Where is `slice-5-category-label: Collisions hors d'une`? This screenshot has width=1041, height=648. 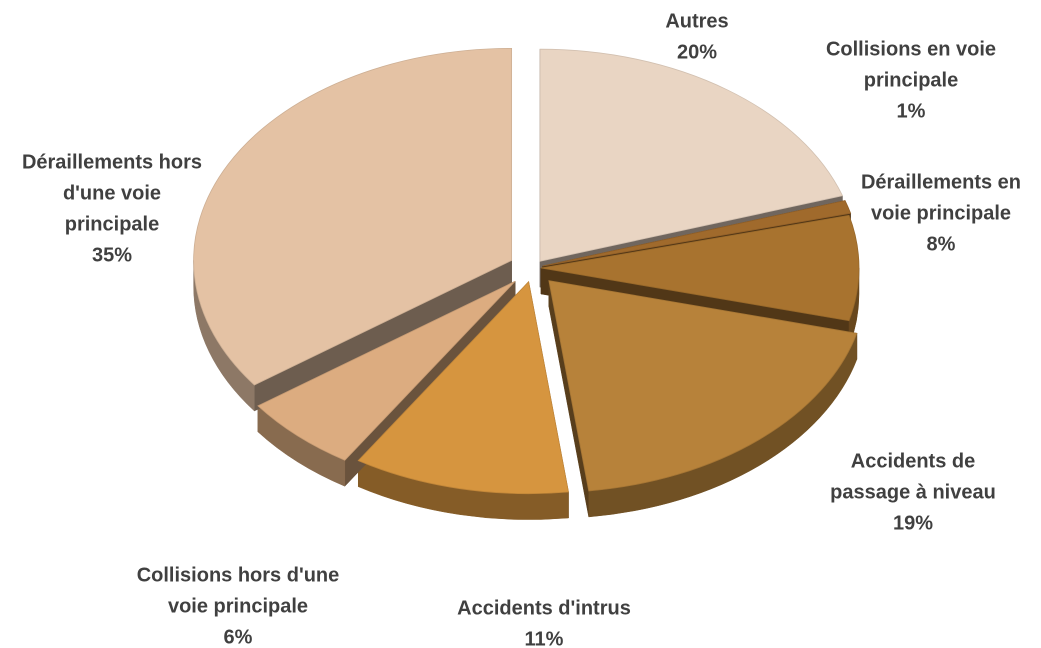 slice-5-category-label: Collisions hors d'une is located at coordinates (238, 575).